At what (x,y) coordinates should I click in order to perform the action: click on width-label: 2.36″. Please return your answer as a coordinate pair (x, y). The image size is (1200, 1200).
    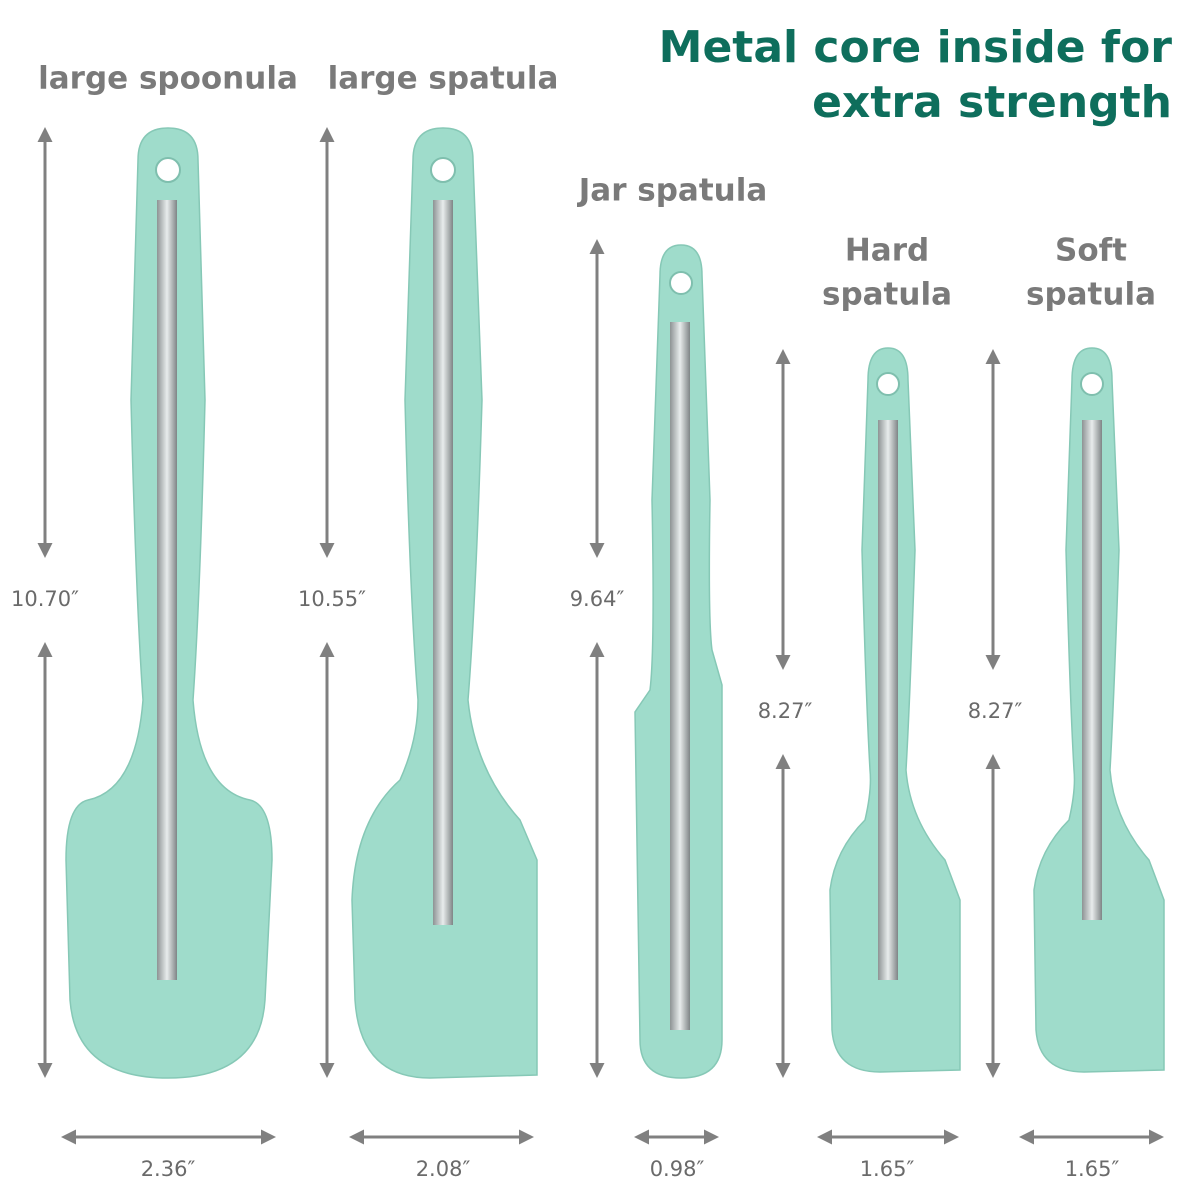
    Looking at the image, I should click on (168, 1169).